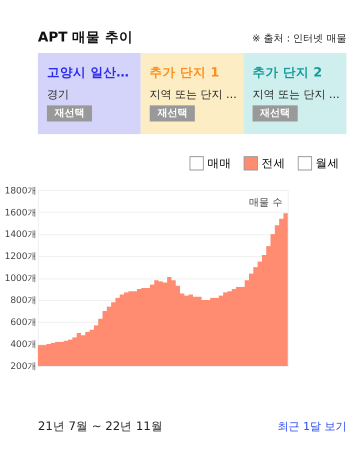 This screenshot has height=450, width=350. What do you see at coordinates (265, 202) in the screenshot?
I see `annotation: 매물 수` at bounding box center [265, 202].